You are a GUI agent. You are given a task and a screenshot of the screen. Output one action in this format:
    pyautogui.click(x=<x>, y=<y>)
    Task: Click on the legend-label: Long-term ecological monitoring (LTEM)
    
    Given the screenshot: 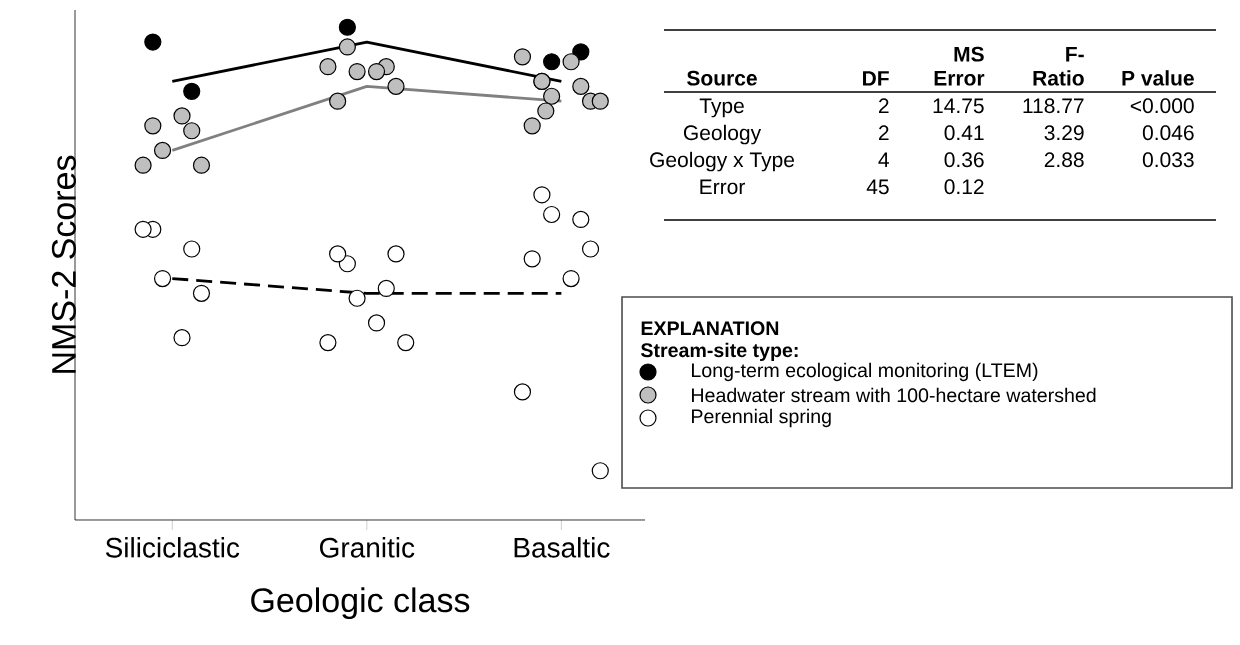 What is the action you would take?
    pyautogui.click(x=865, y=372)
    